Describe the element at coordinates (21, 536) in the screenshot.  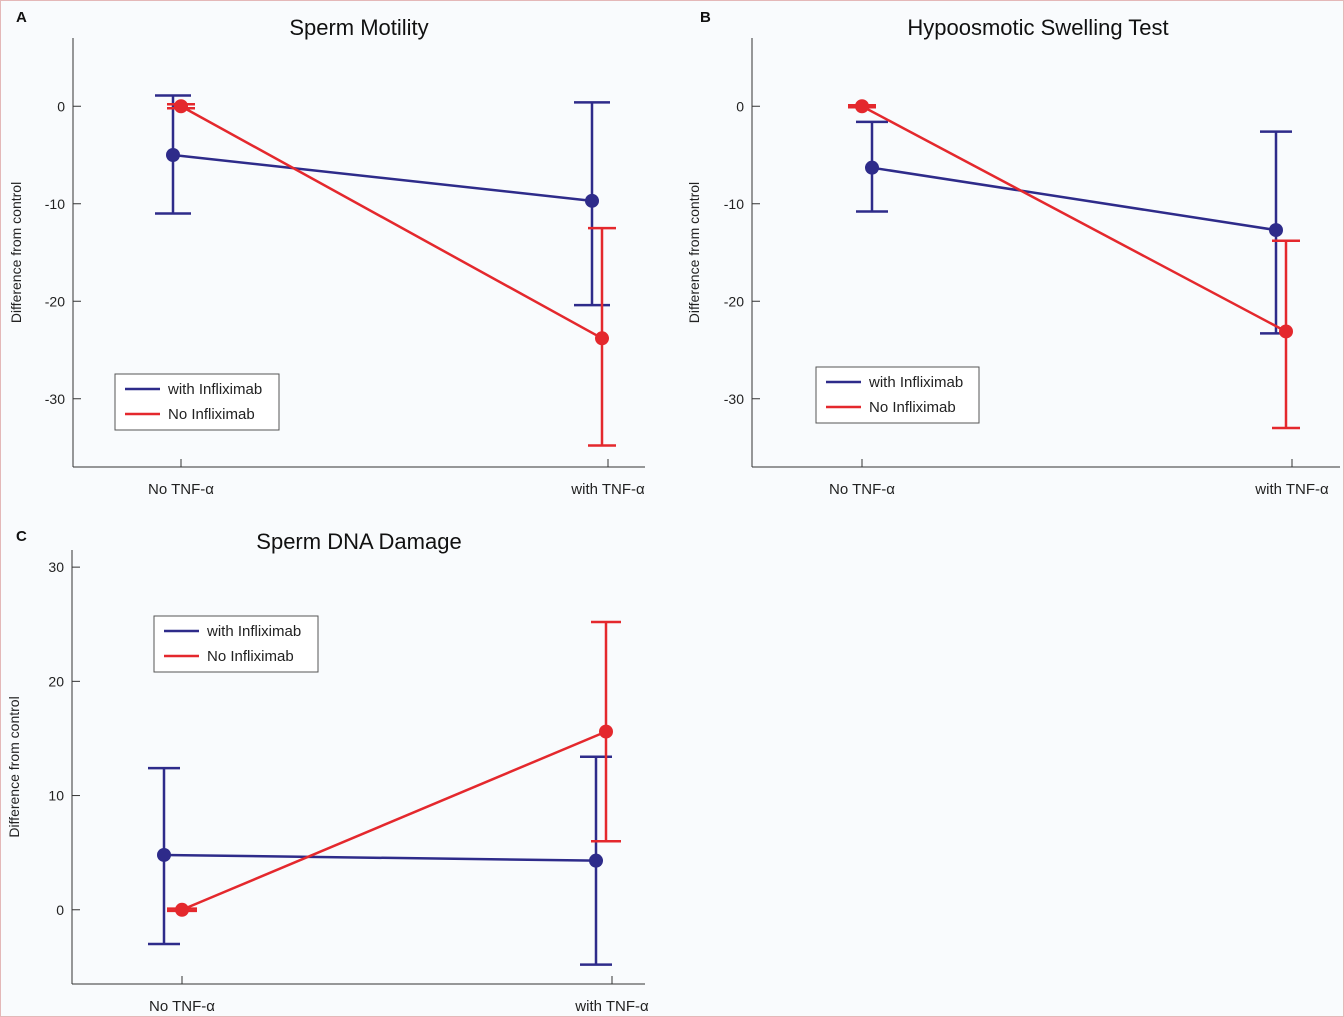
I see `panel-letter: C` at that location.